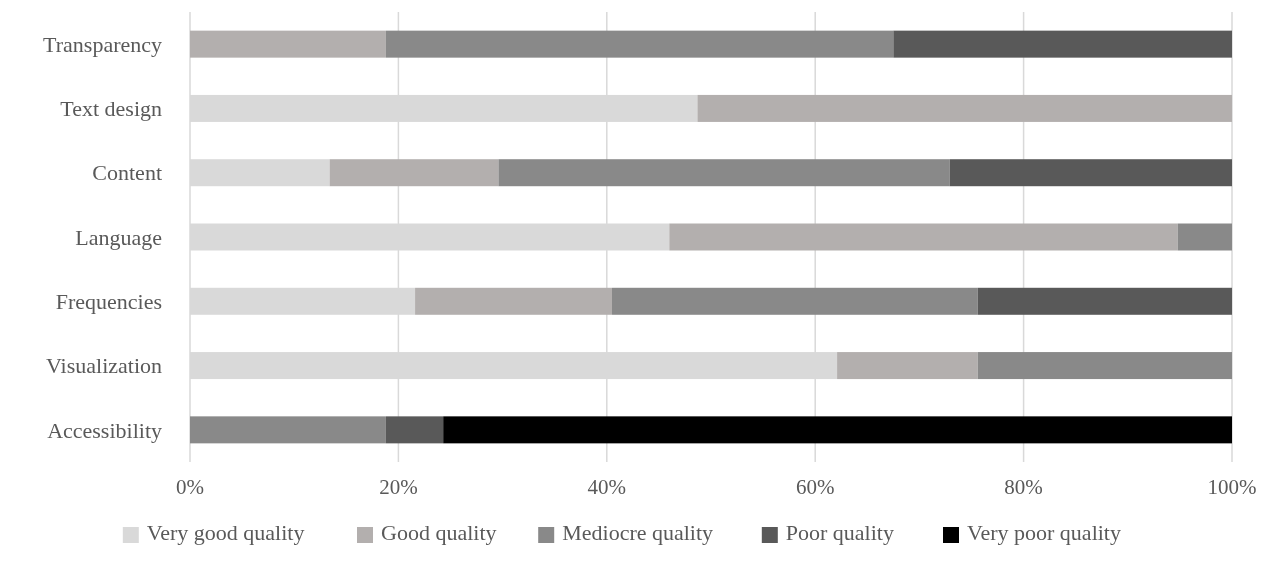  What do you see at coordinates (638, 532) in the screenshot?
I see `legend-label: Mediocre quality` at bounding box center [638, 532].